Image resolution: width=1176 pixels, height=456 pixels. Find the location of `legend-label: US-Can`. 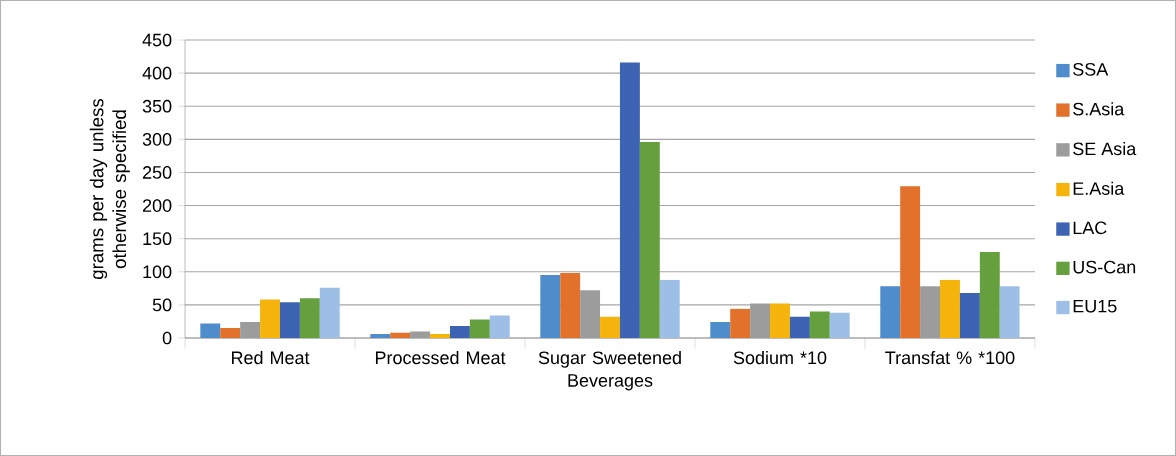

legend-label: US-Can is located at coordinates (1104, 267).